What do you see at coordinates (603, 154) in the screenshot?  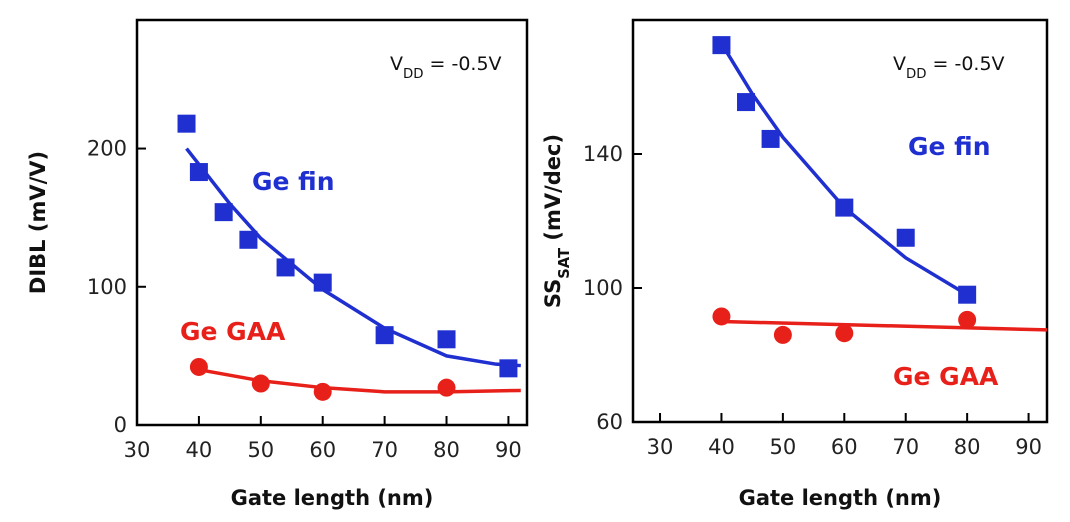 I see `y-tick-label: 140` at bounding box center [603, 154].